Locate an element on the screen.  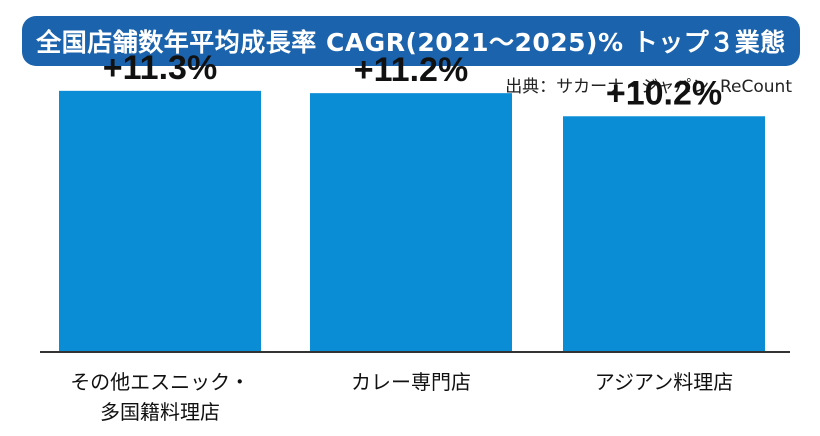
source-note: 出典：サカーナ・ジャパン, ReCount is located at coordinates (648, 87).